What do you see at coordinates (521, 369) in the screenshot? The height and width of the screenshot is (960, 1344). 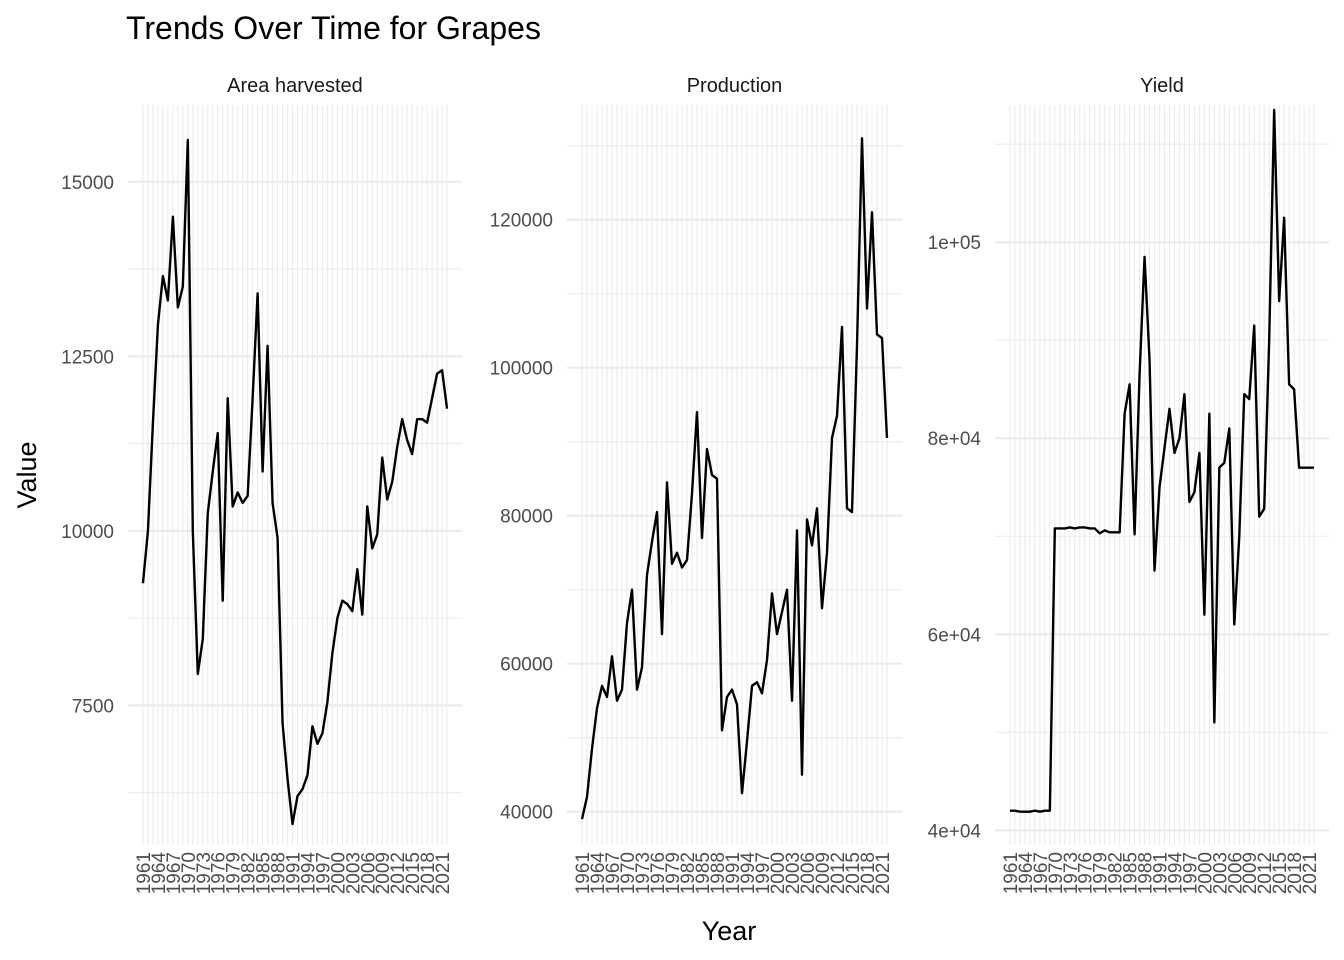 I see `y-tick-label: 100000` at bounding box center [521, 369].